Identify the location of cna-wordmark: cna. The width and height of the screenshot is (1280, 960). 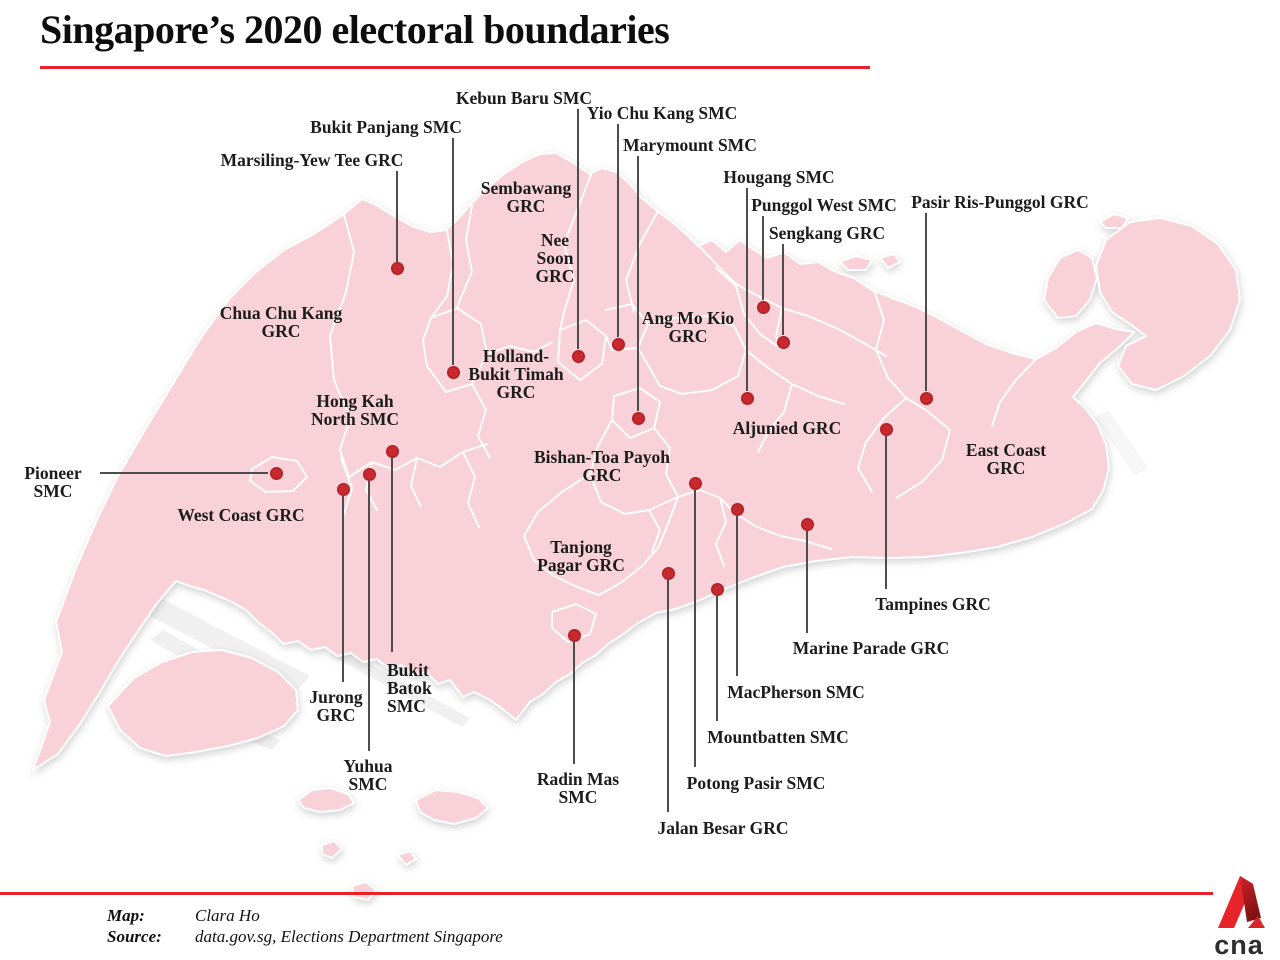
(1239, 945).